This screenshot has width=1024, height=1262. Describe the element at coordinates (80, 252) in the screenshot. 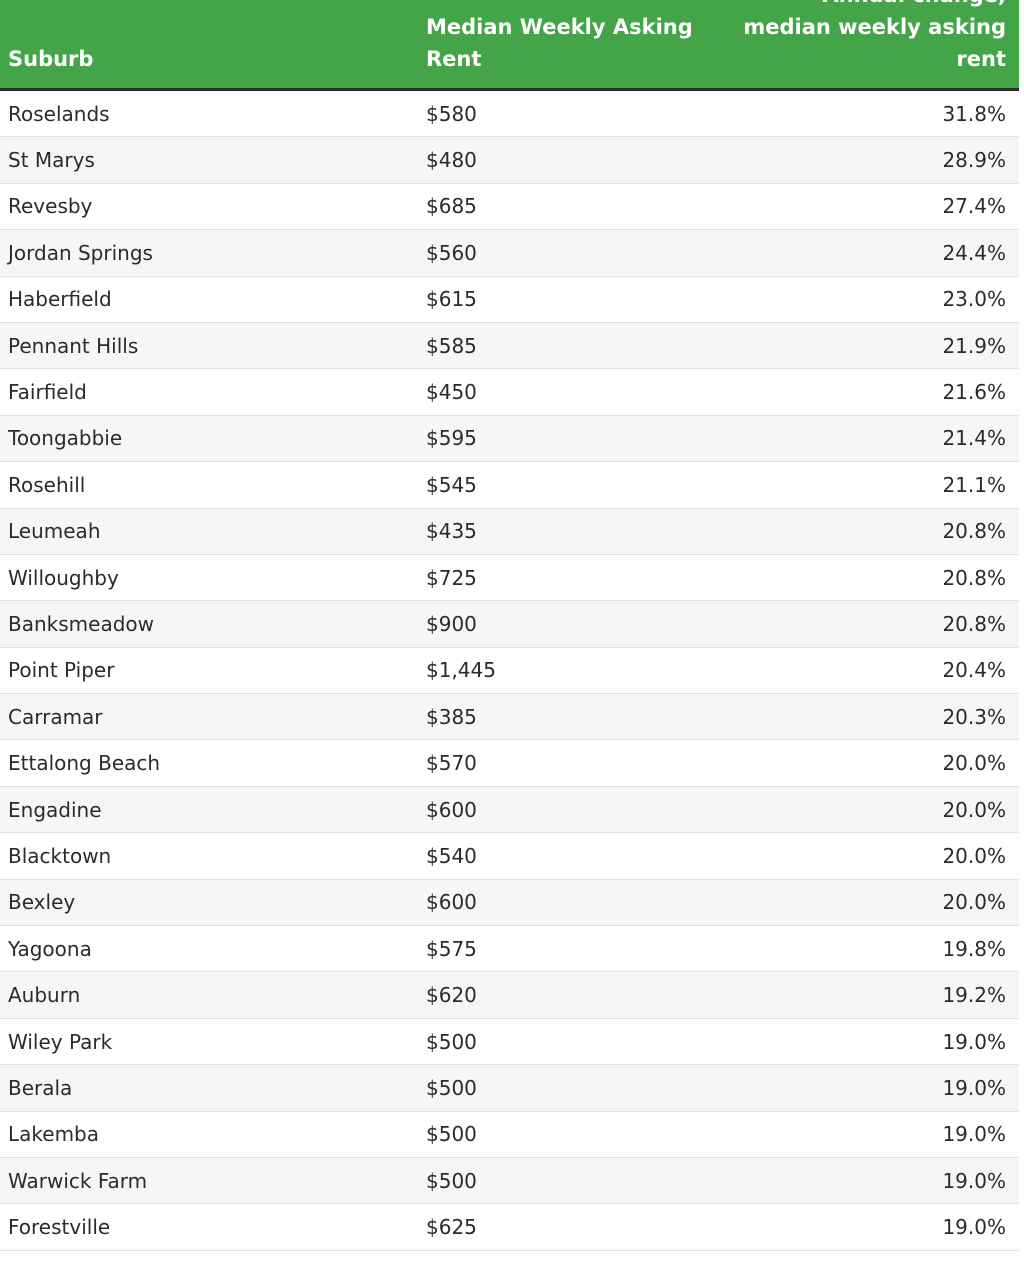

I see `cell-suburb: Jordan Springs` at that location.